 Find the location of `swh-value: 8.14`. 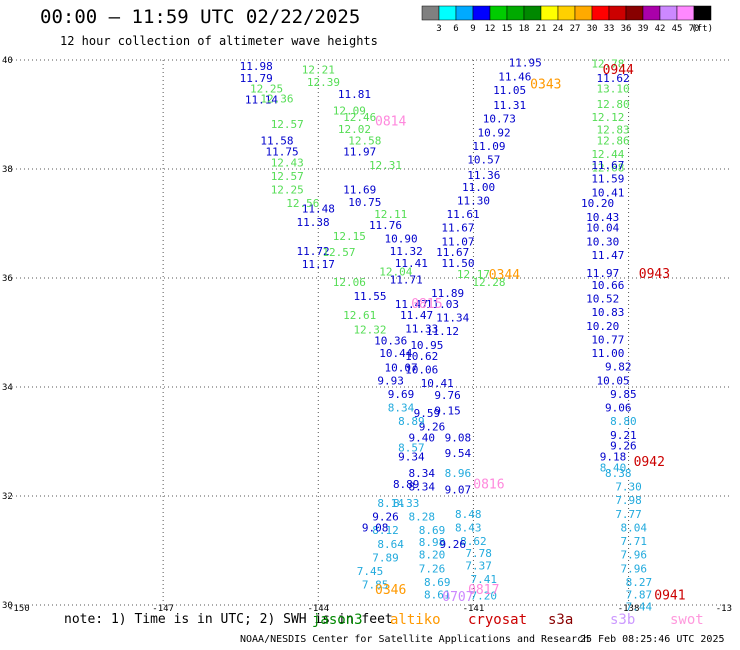

swh-value: 8.14 is located at coordinates (390, 503).